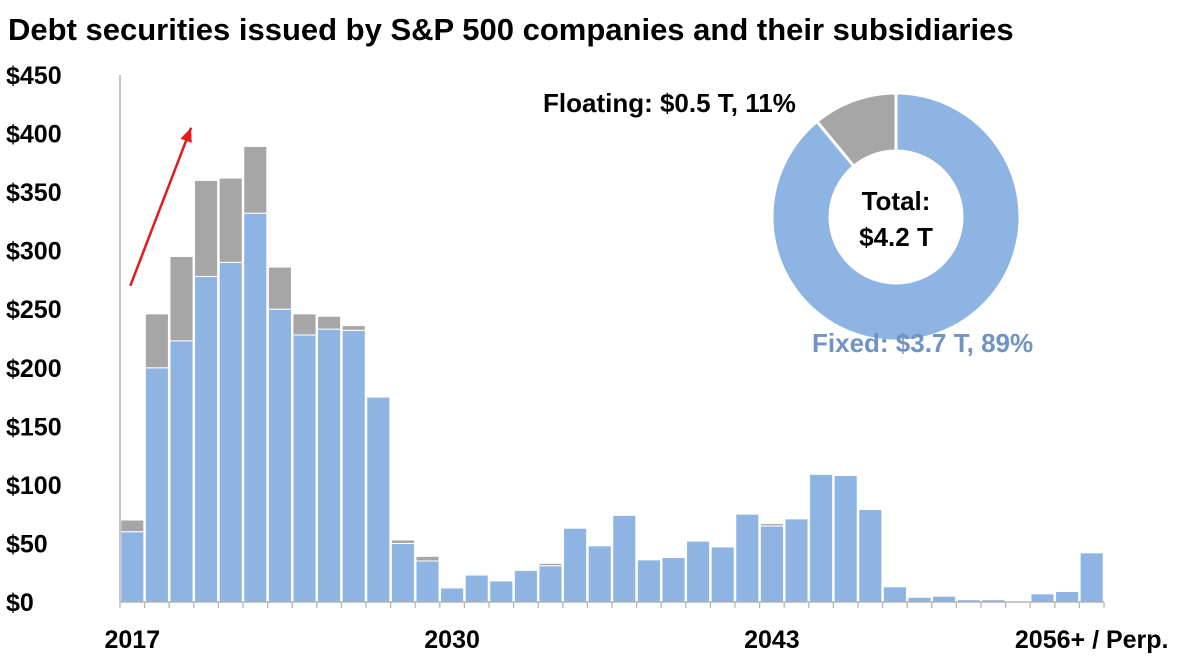 The image size is (1191, 667). Describe the element at coordinates (34, 252) in the screenshot. I see `y-tick-label: $300` at that location.